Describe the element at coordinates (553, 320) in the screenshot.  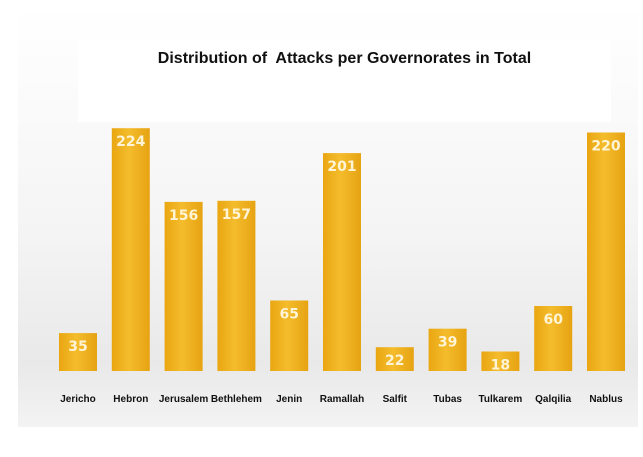
I see `data-label-qalqilia: 60` at that location.